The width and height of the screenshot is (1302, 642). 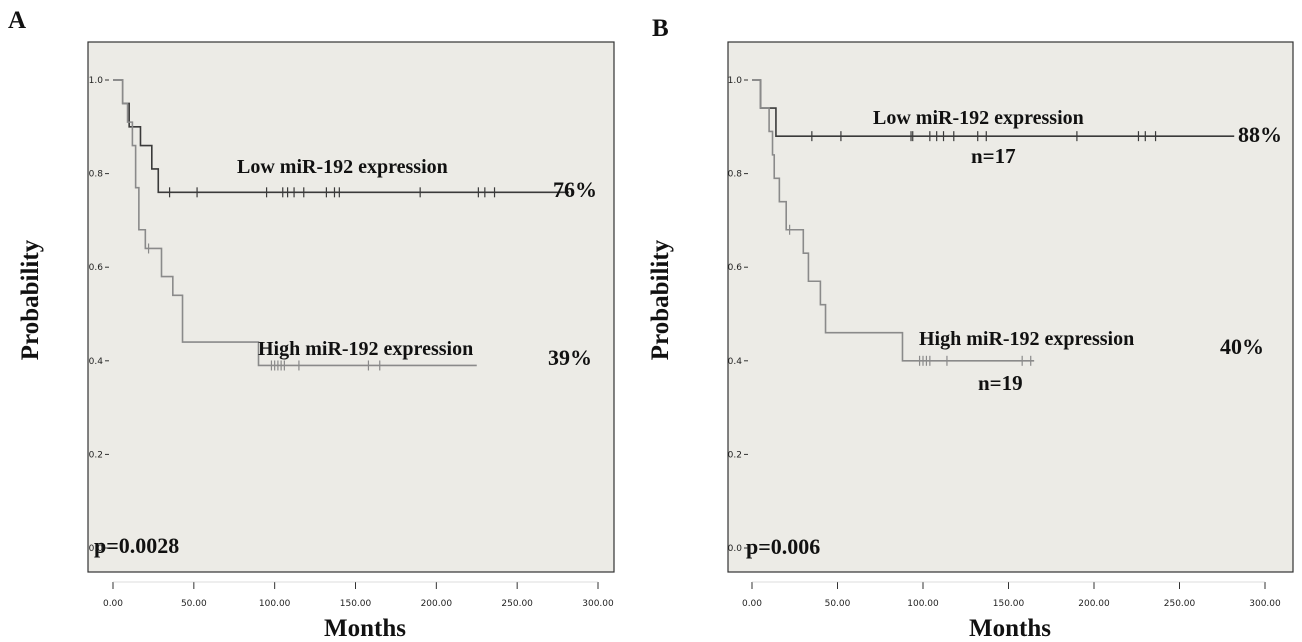 I want to click on series-label-low-a: Low miR-192 expression, so click(x=342, y=167).